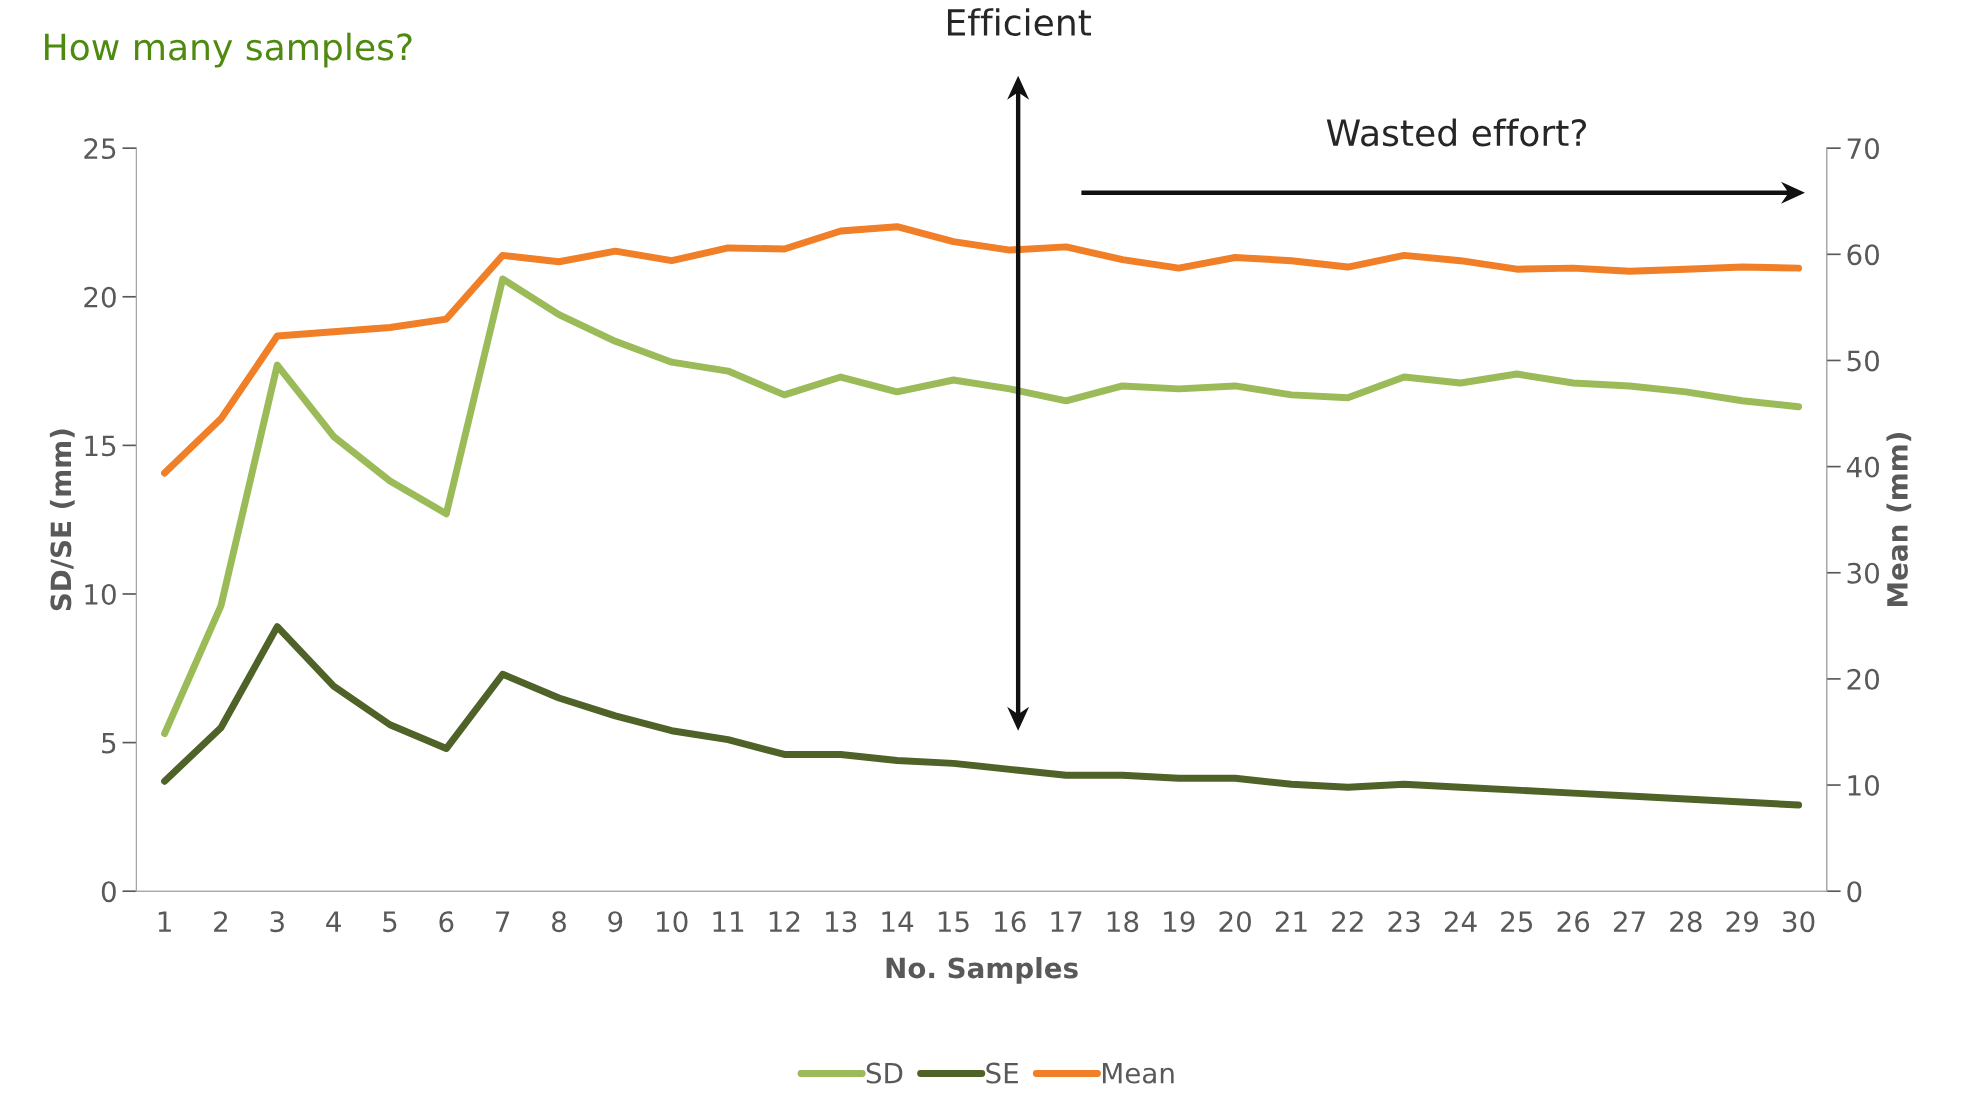 The width and height of the screenshot is (1977, 1114). Describe the element at coordinates (784, 921) in the screenshot. I see `x-tick-label: 12` at that location.